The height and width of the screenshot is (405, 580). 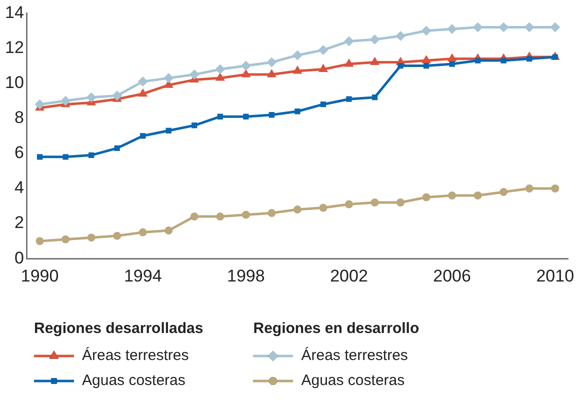 I want to click on y-tick-label: 4, so click(x=19, y=188).